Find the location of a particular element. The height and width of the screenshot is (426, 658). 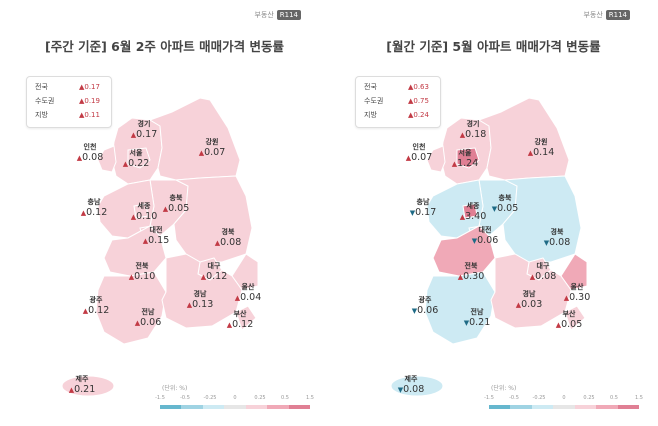

region-name: 대구 is located at coordinates (543, 266).